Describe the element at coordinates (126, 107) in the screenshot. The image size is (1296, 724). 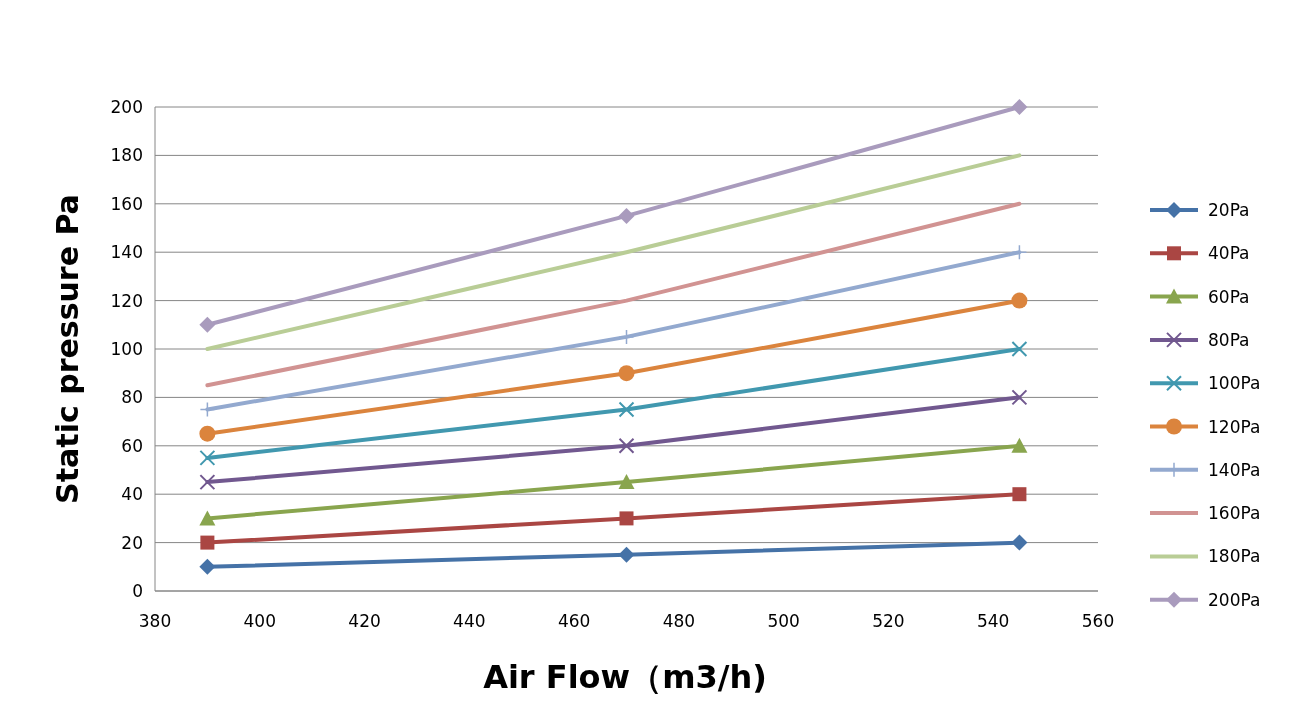
I see `y-tick-label: 200` at that location.